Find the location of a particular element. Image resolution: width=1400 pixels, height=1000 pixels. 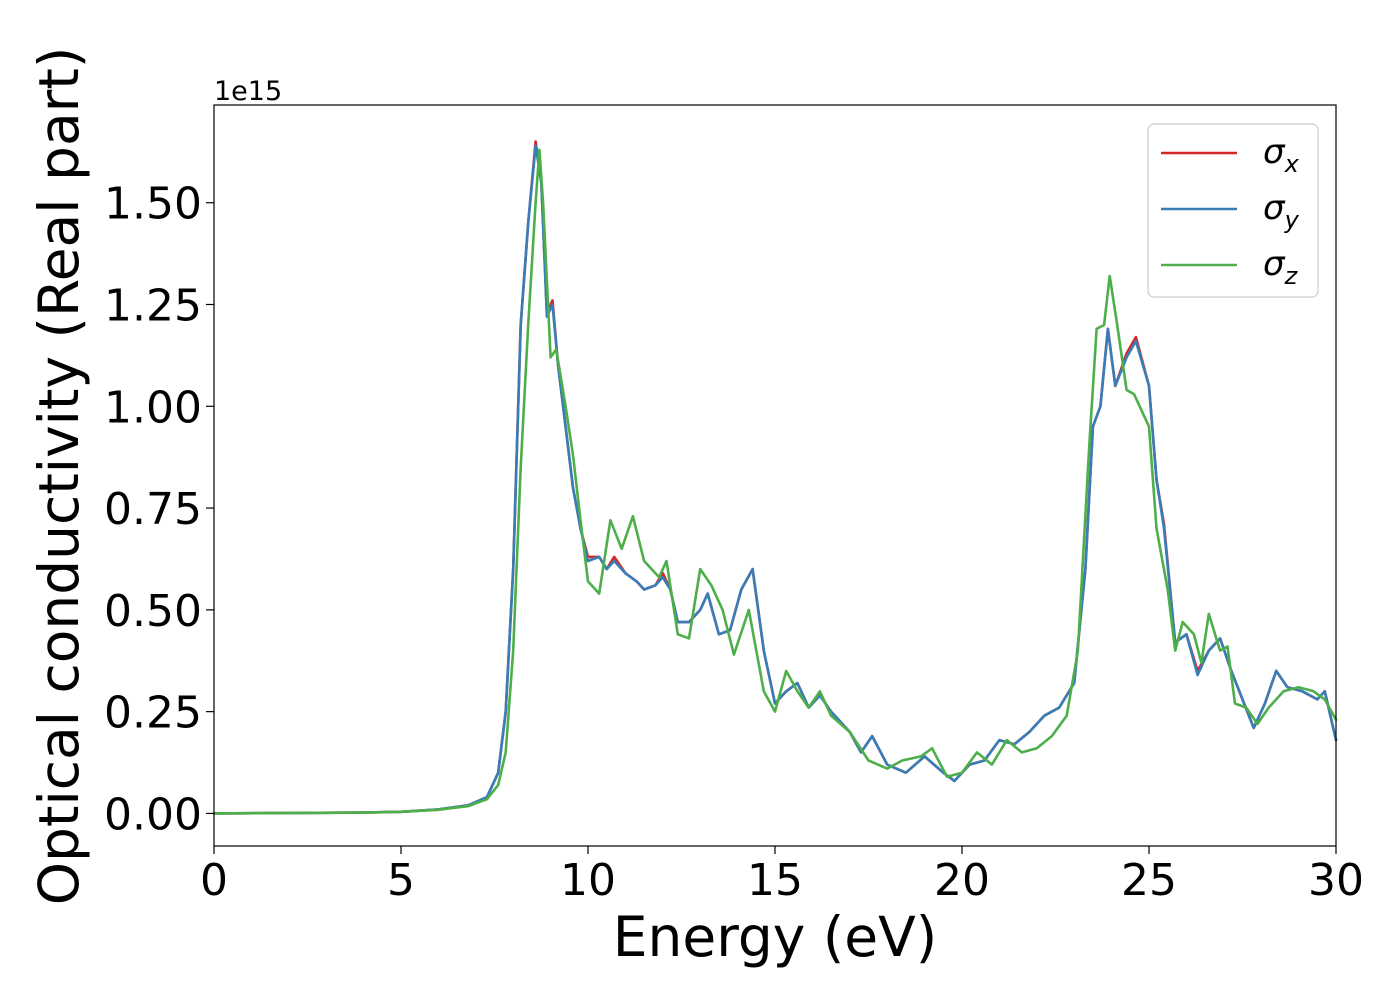

x-tick-label: 30 is located at coordinates (1336, 880).